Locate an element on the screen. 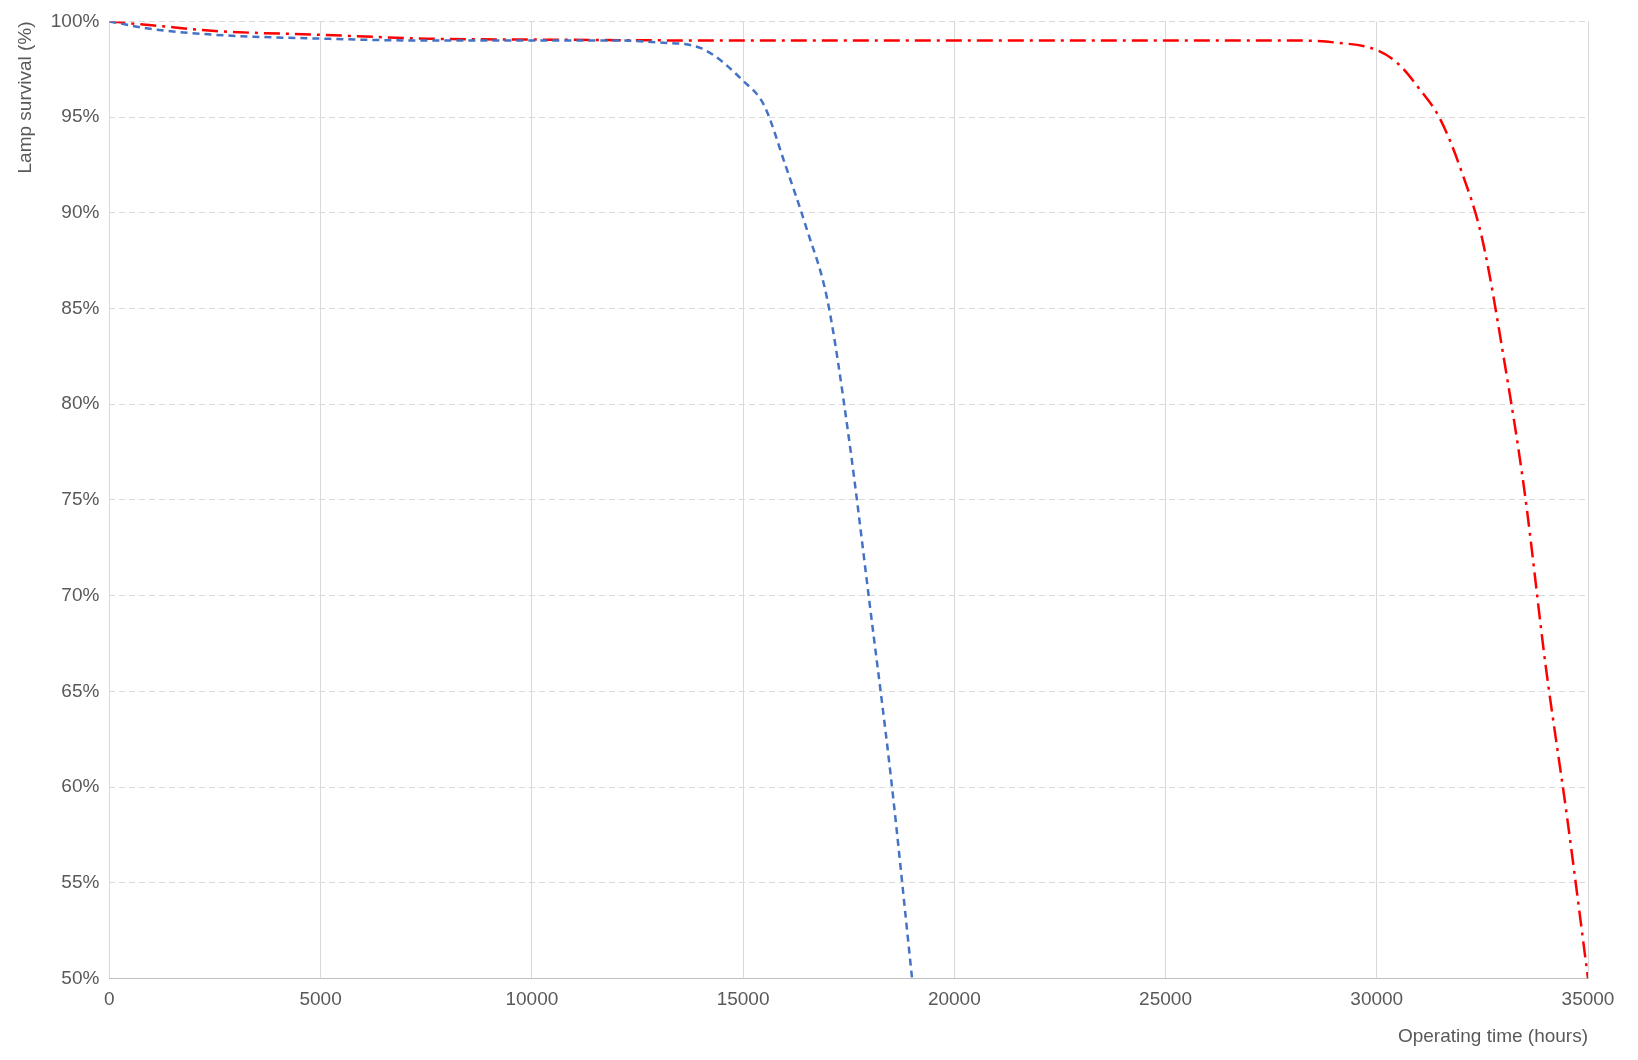 The width and height of the screenshot is (1638, 1060). y-tick-label: 70% is located at coordinates (80, 594).